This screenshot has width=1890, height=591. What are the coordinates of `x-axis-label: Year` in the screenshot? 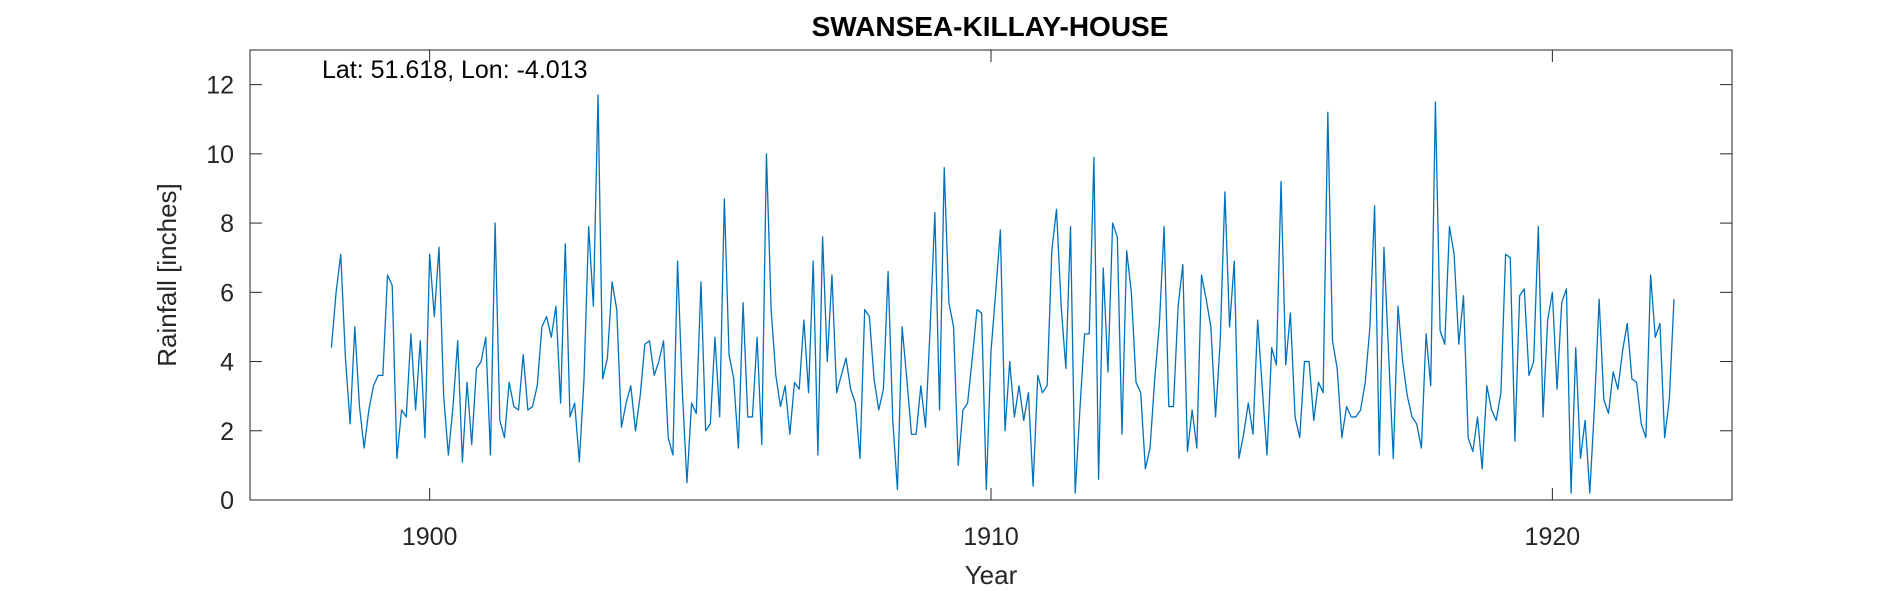 It's located at (991, 575).